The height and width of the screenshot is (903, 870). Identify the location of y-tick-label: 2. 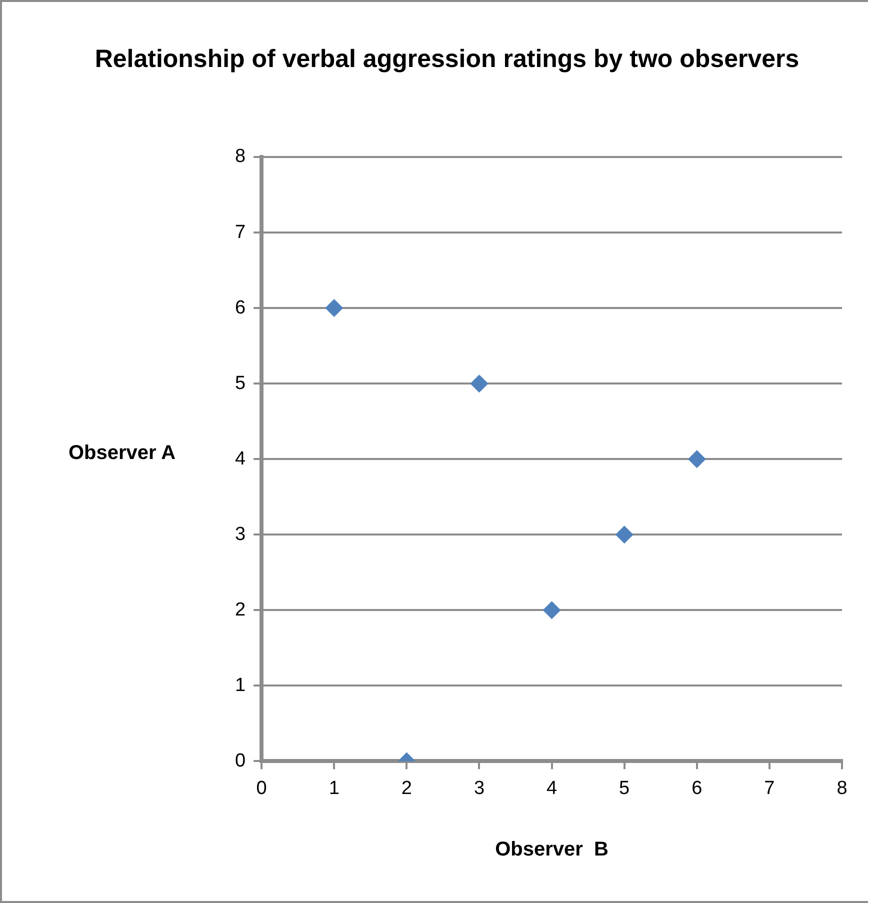
(240, 609).